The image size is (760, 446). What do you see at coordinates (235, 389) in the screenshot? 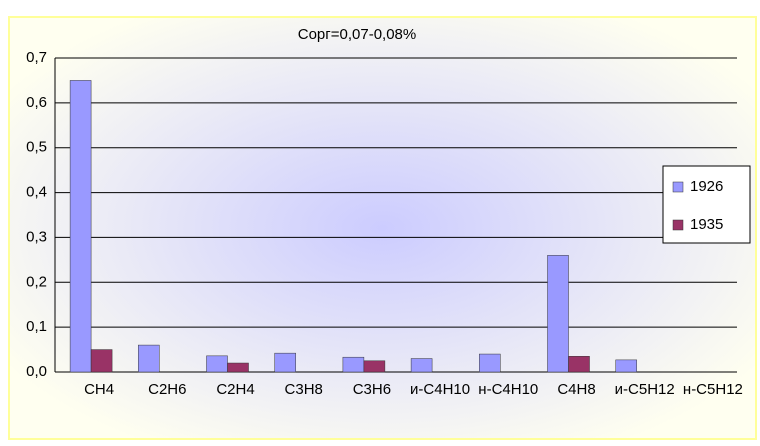
I see `x-tick-label: C2H4` at bounding box center [235, 389].